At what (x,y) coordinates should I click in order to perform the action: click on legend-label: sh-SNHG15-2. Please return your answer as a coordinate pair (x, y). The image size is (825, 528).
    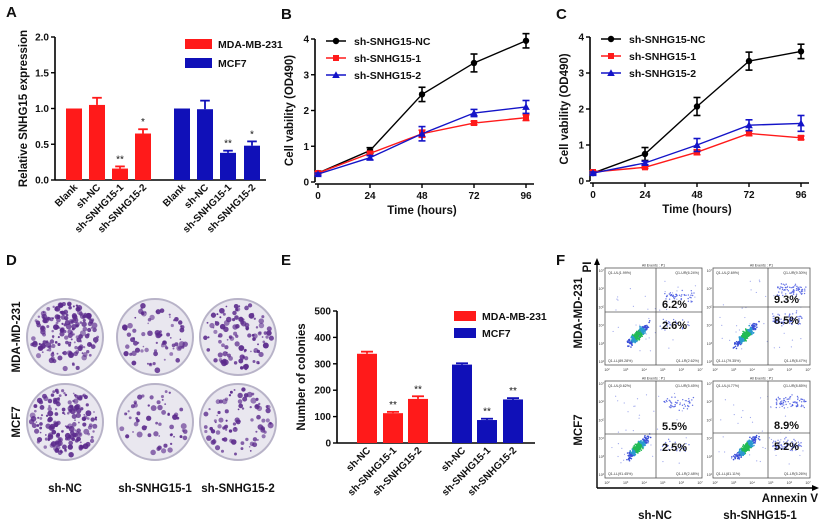
    Looking at the image, I should click on (662, 74).